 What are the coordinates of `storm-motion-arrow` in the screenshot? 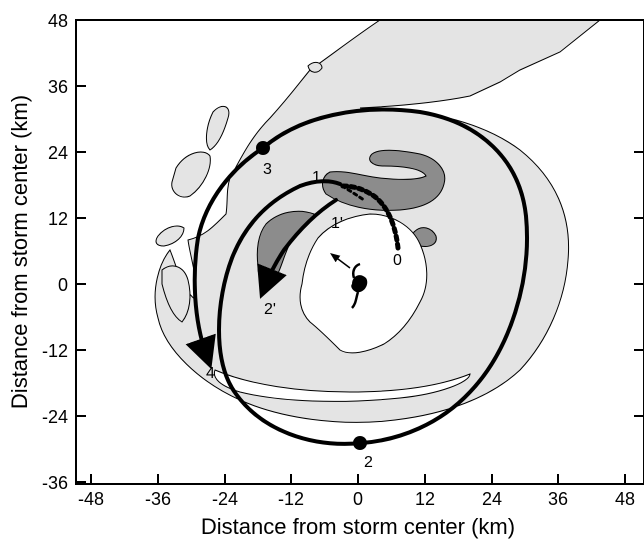 It's located at (340, 261).